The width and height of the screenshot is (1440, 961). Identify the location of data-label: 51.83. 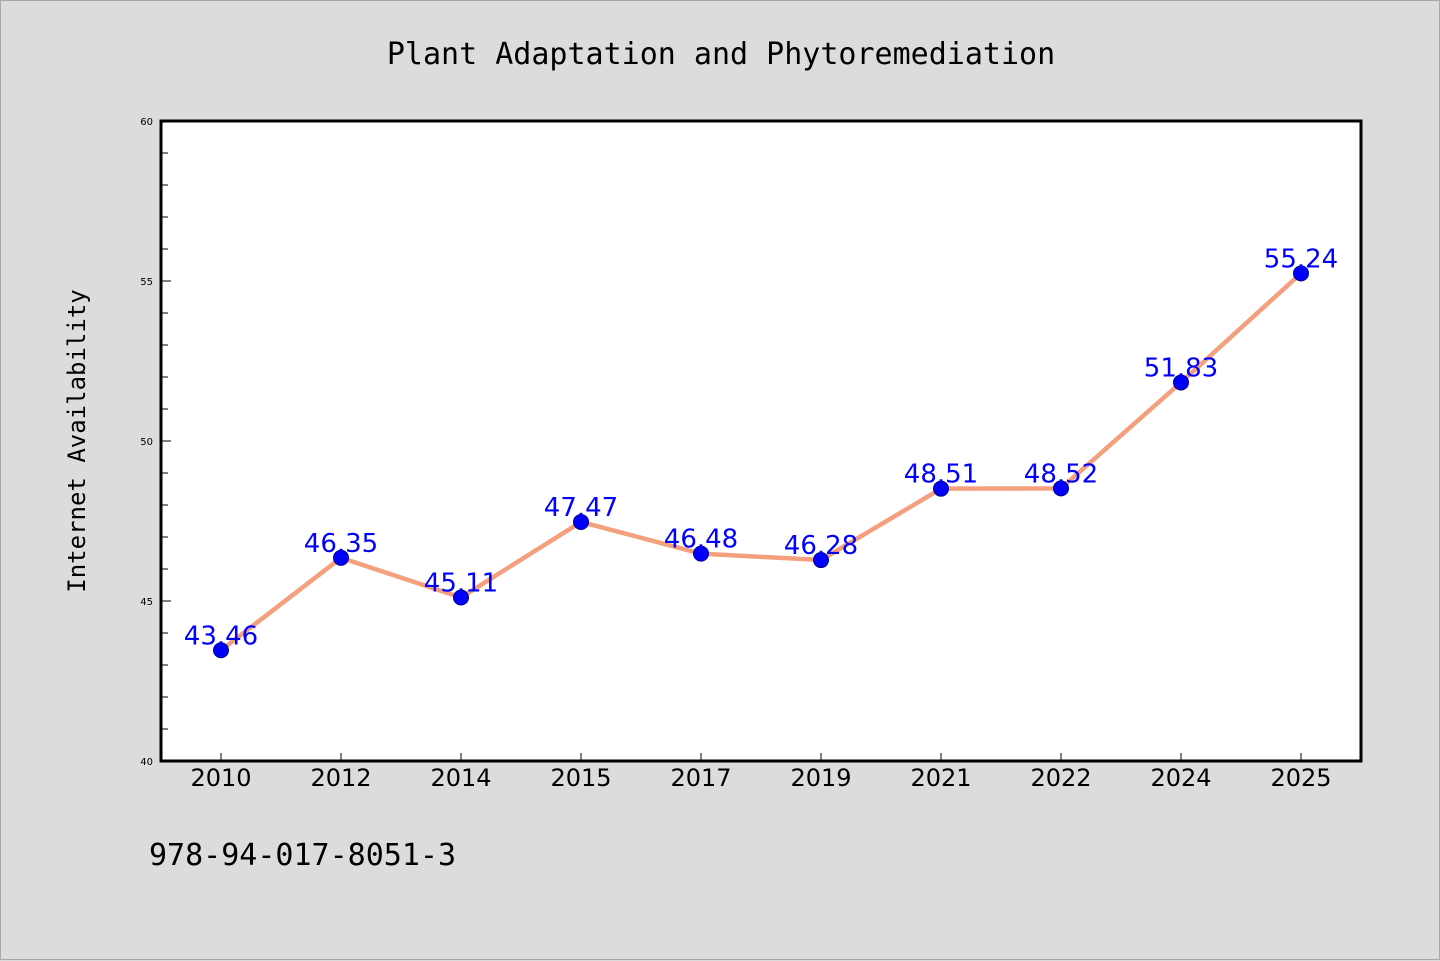
(1181, 368).